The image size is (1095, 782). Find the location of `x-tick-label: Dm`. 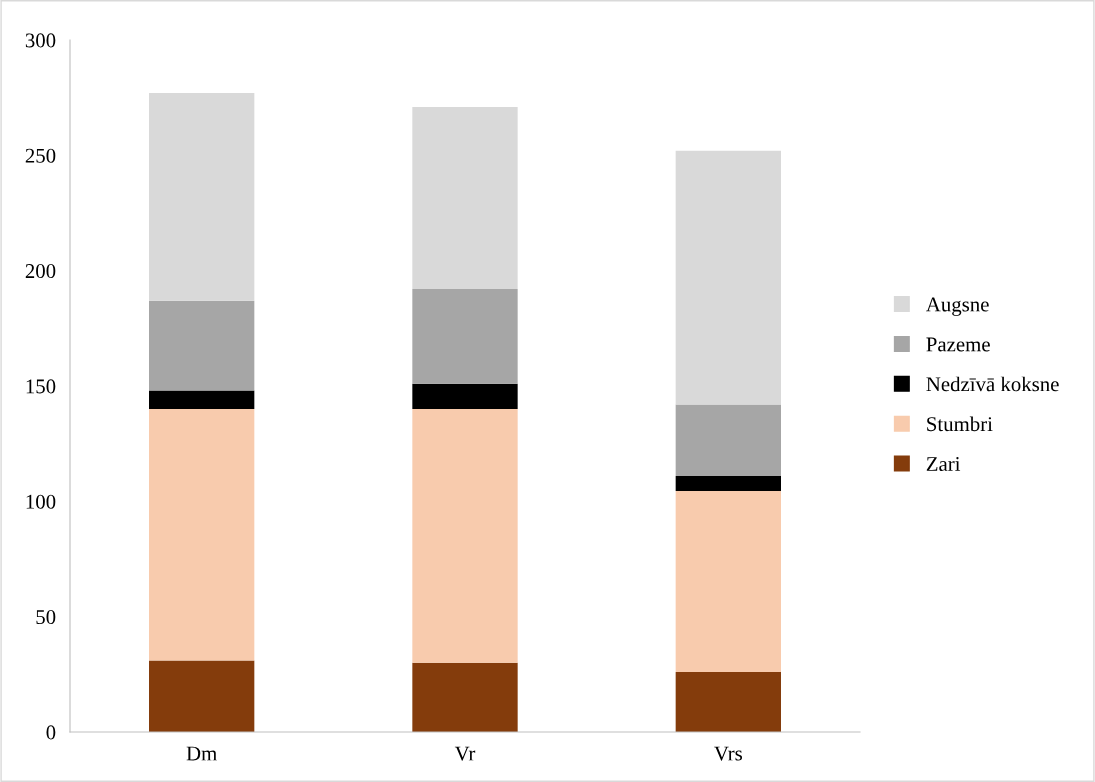

x-tick-label: Dm is located at coordinates (201, 753).